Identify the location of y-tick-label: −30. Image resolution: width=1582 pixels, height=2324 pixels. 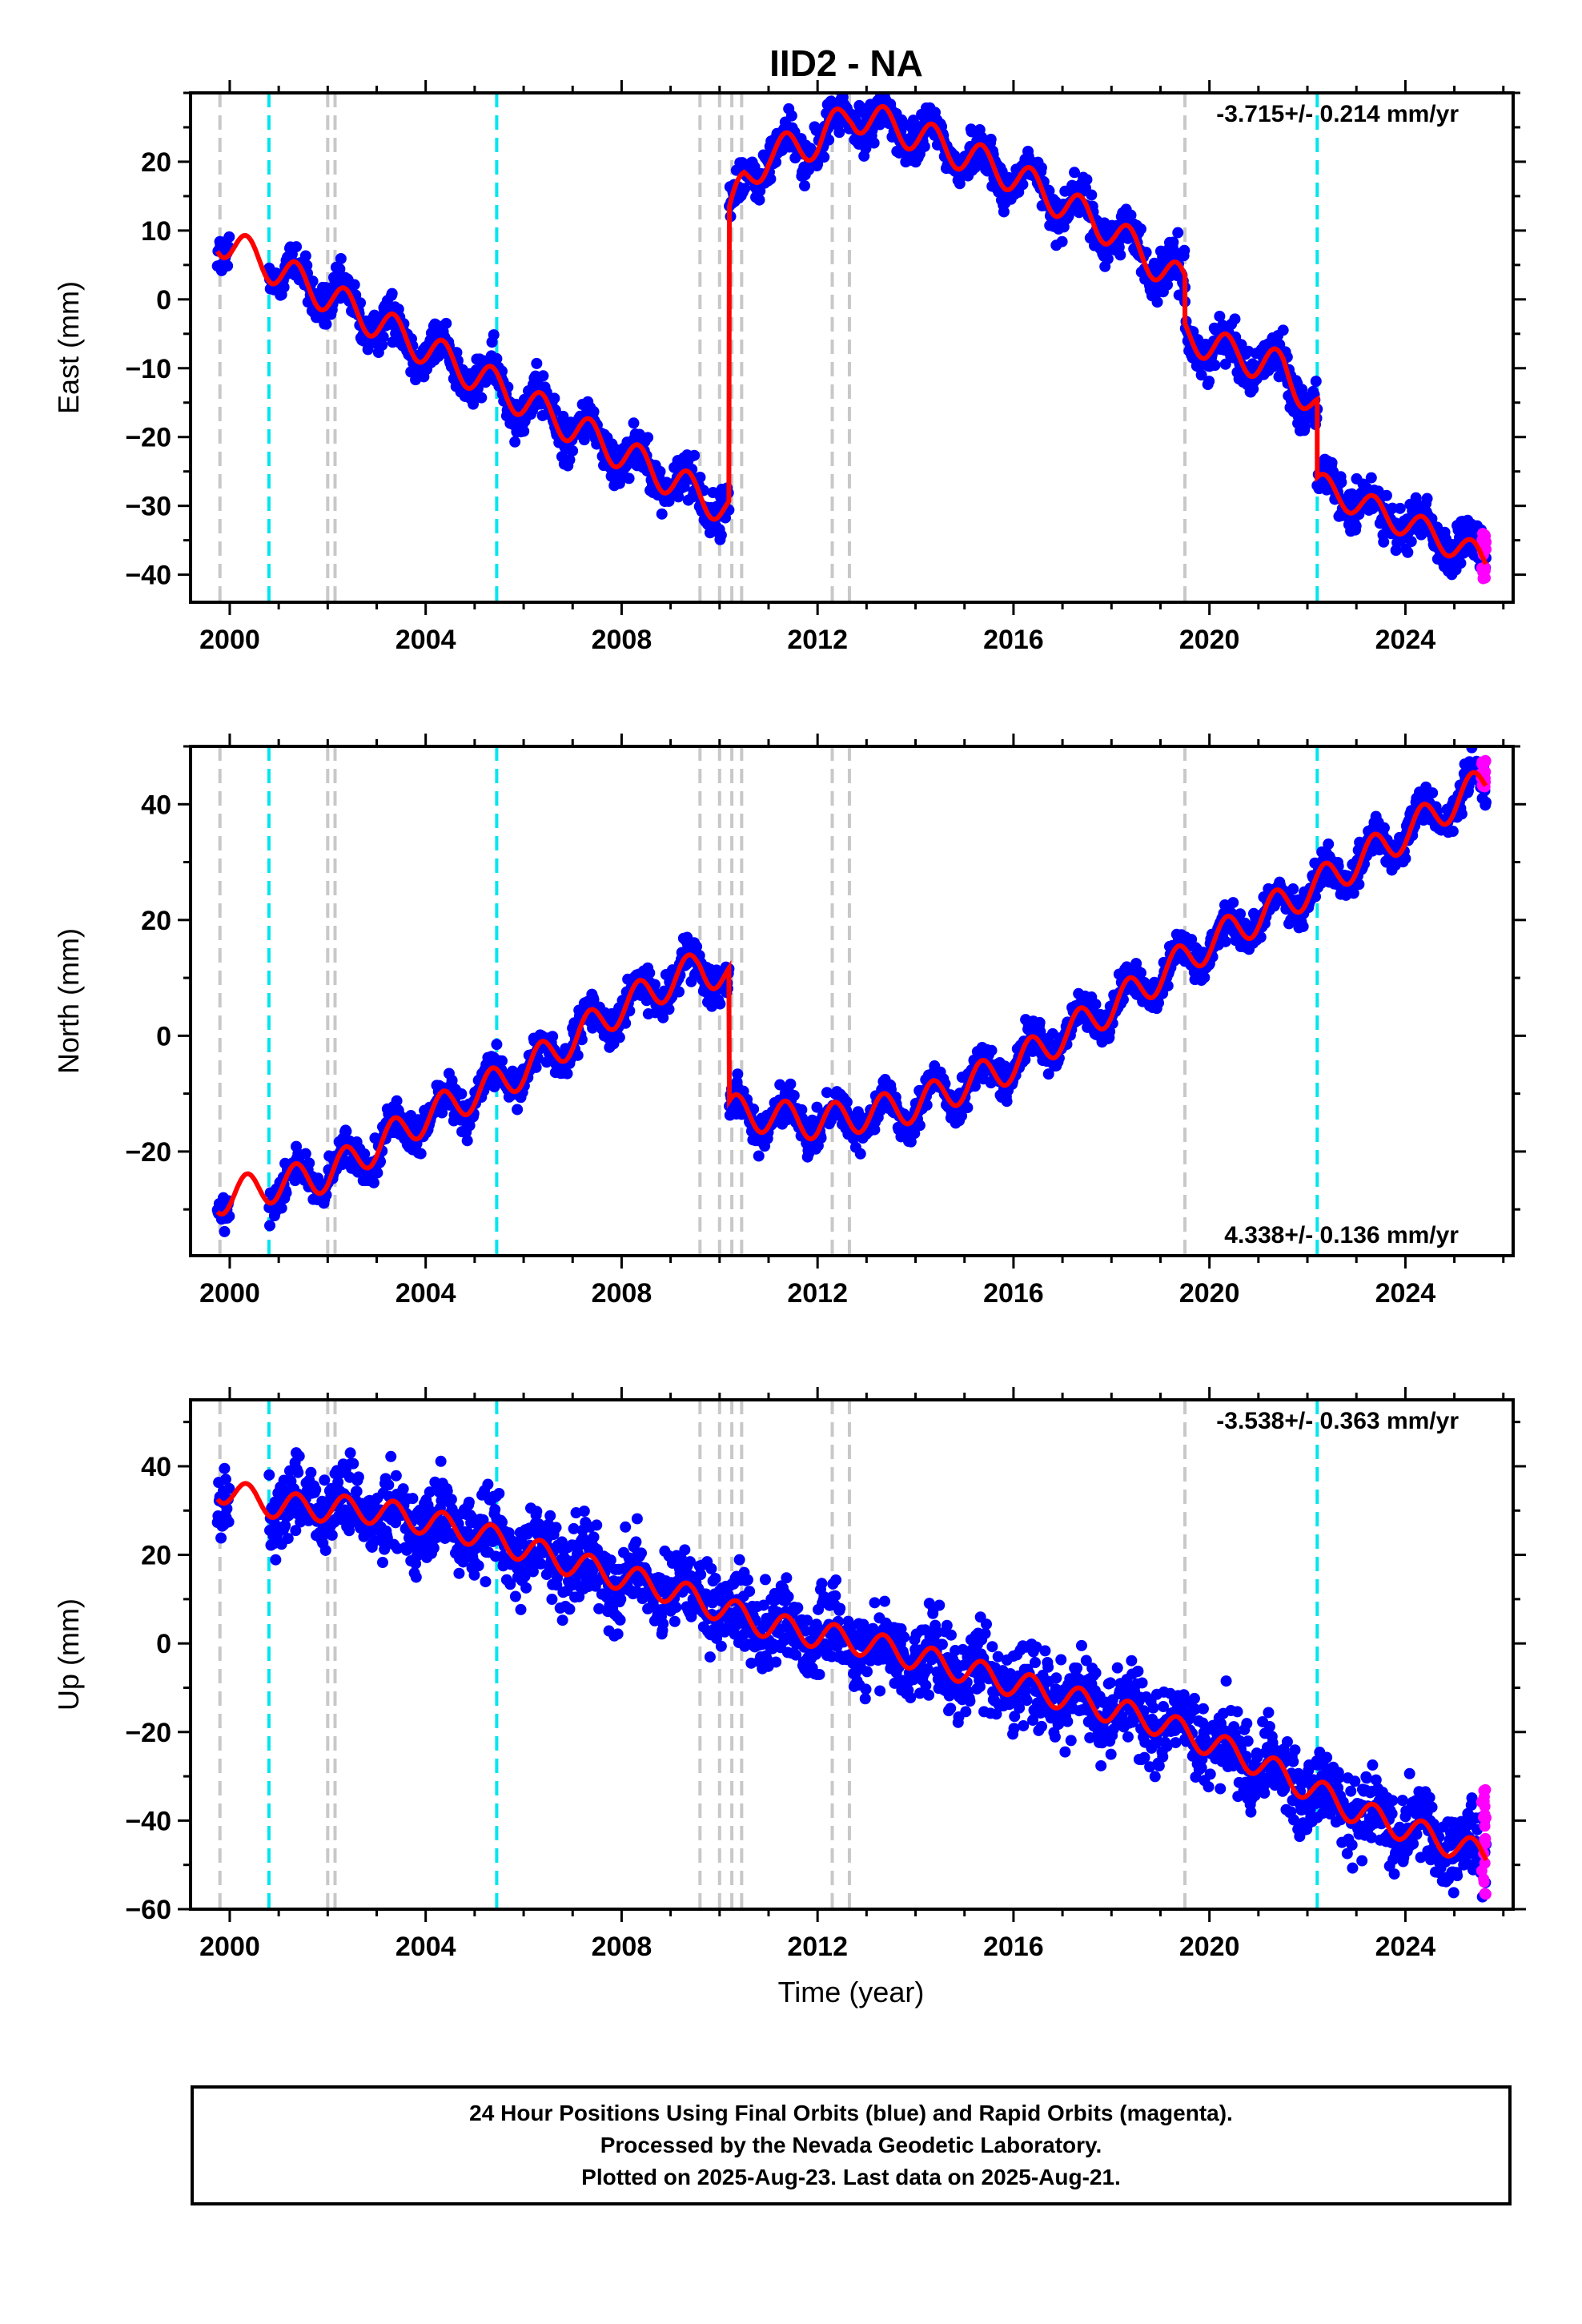
(148, 507).